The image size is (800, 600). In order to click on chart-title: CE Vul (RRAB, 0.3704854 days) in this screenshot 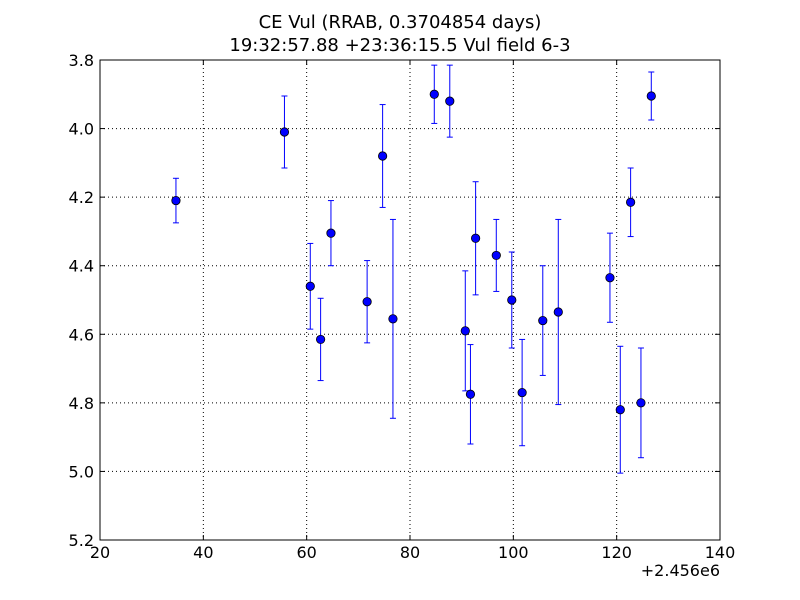, I will do `click(400, 22)`.